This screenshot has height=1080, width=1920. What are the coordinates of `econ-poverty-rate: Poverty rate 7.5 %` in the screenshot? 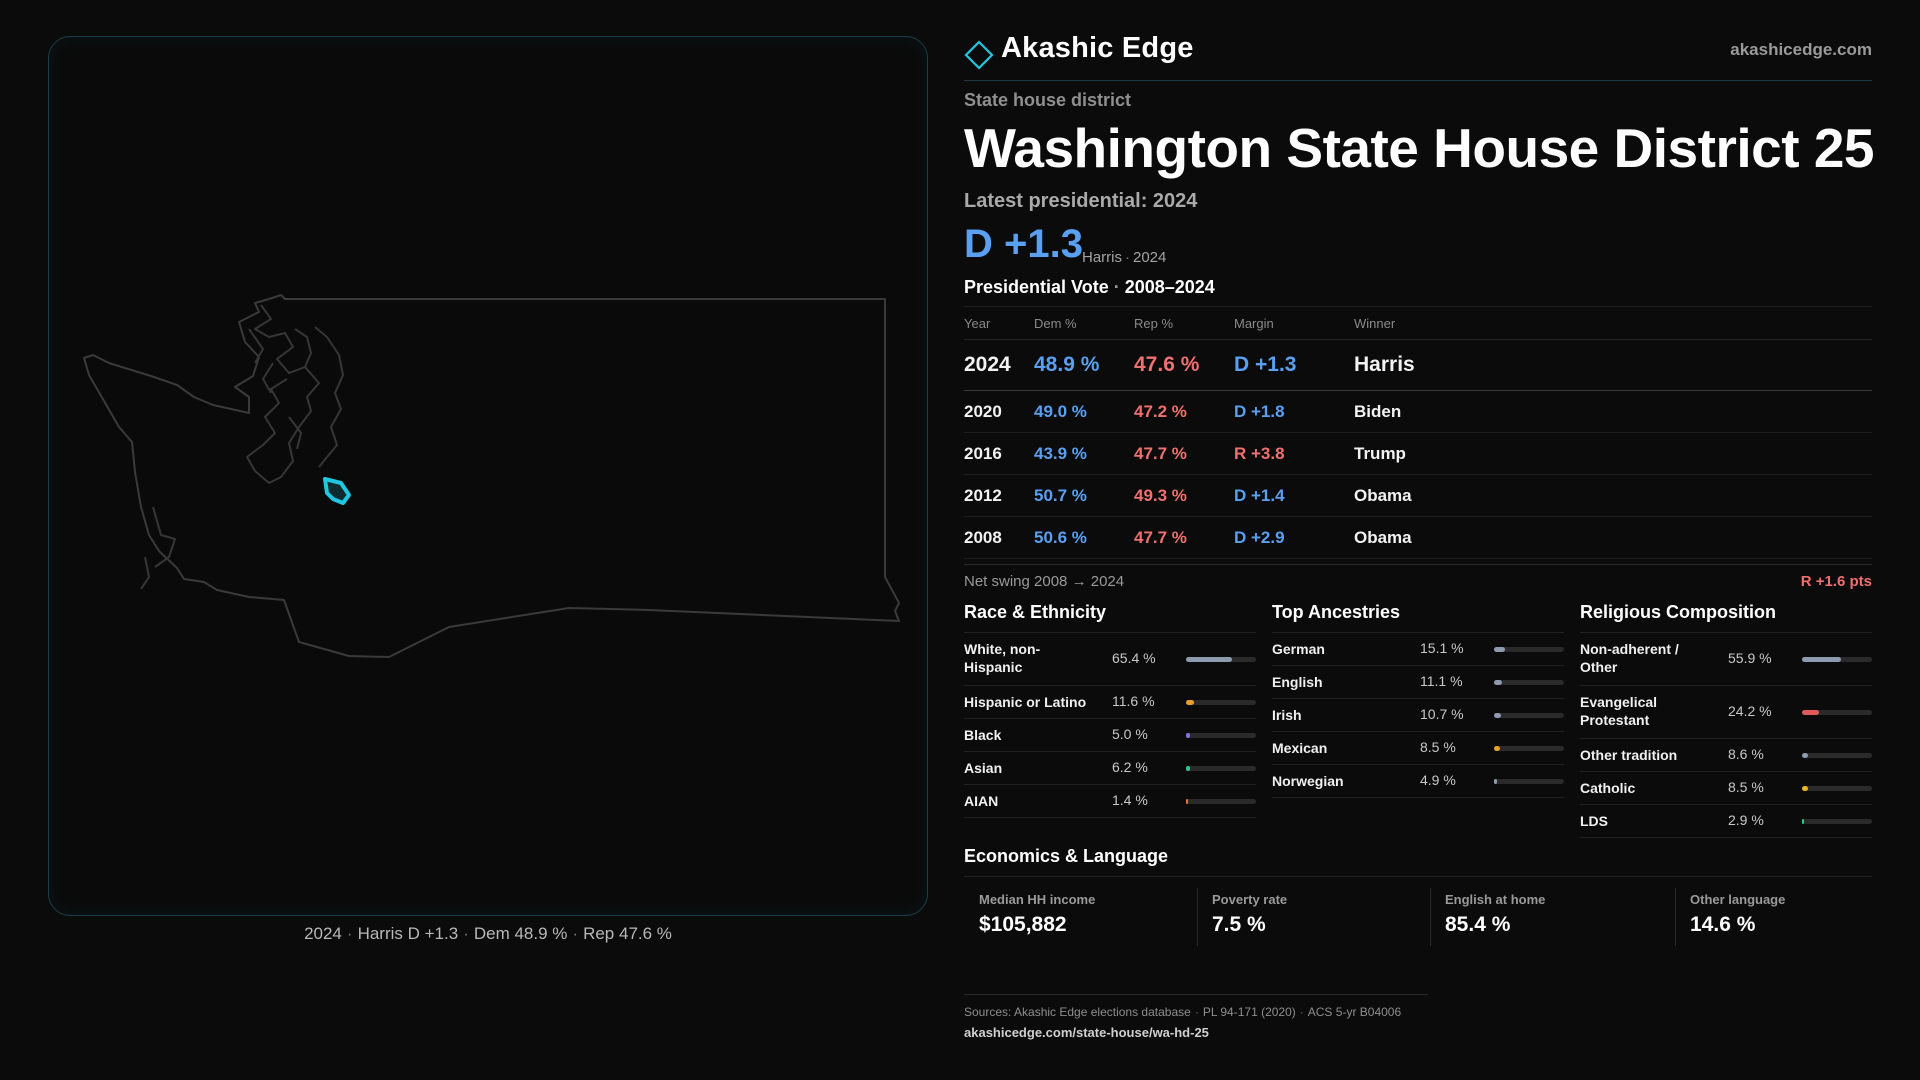 It's located at (1242, 917).